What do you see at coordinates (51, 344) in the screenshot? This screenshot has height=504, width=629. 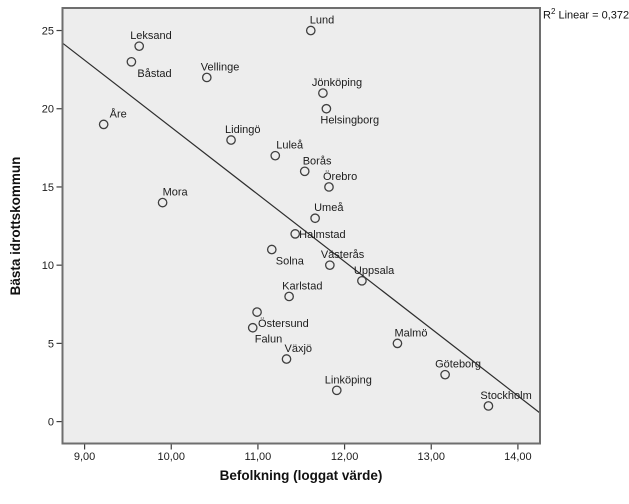 I see `y-tick-label: 5` at bounding box center [51, 344].